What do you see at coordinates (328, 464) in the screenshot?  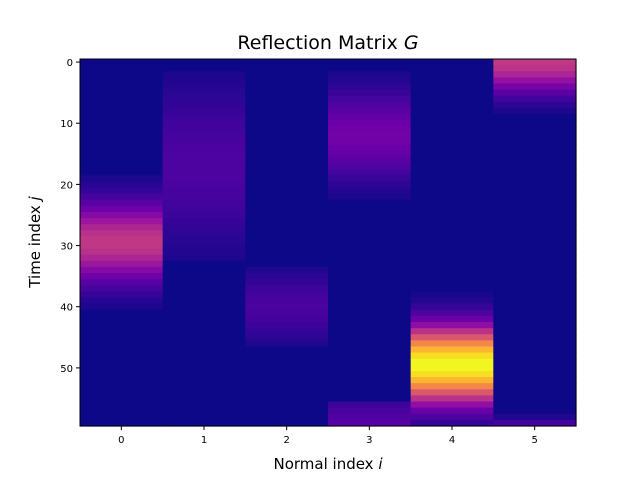 I see `x-axis-label: Normal index i` at bounding box center [328, 464].